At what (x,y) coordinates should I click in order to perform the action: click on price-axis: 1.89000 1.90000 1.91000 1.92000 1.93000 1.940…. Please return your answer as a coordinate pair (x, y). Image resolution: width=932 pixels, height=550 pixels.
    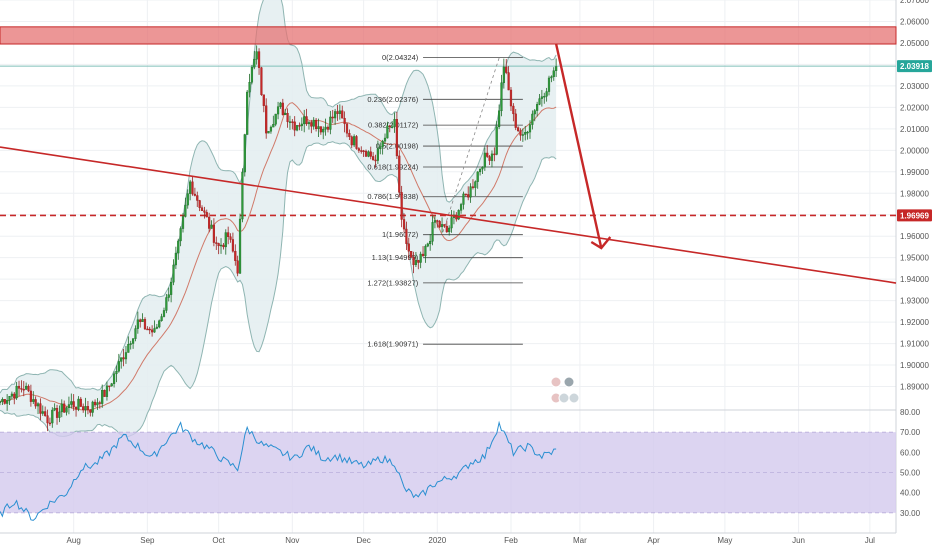
    Looking at the image, I should click on (914, 259).